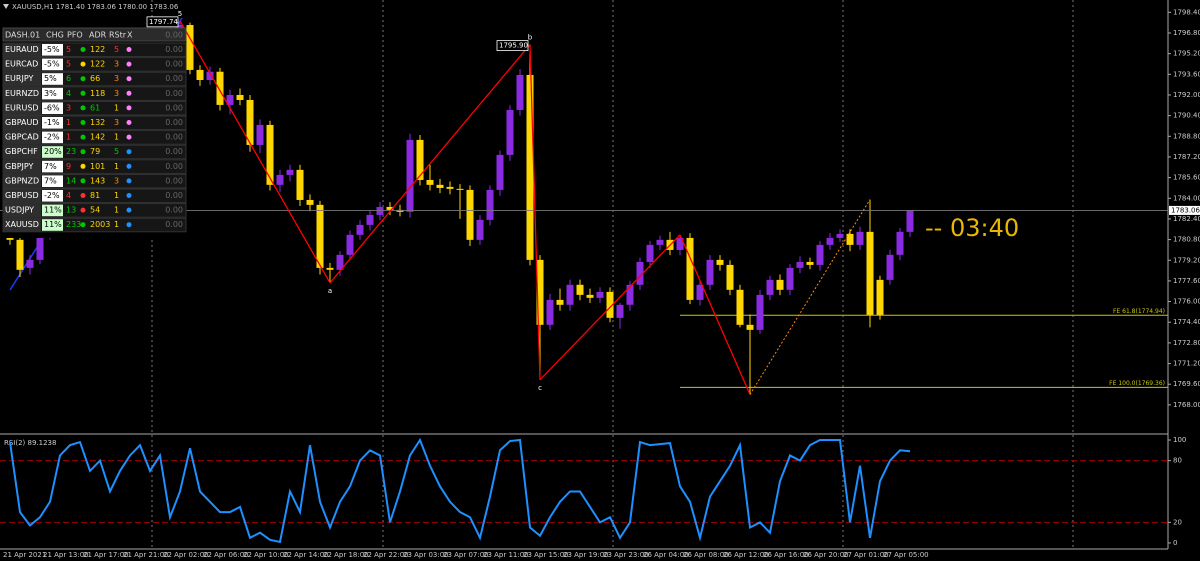 The image size is (1200, 561). Describe the element at coordinates (1186, 178) in the screenshot. I see `y-tick-label: 1785.60` at that location.